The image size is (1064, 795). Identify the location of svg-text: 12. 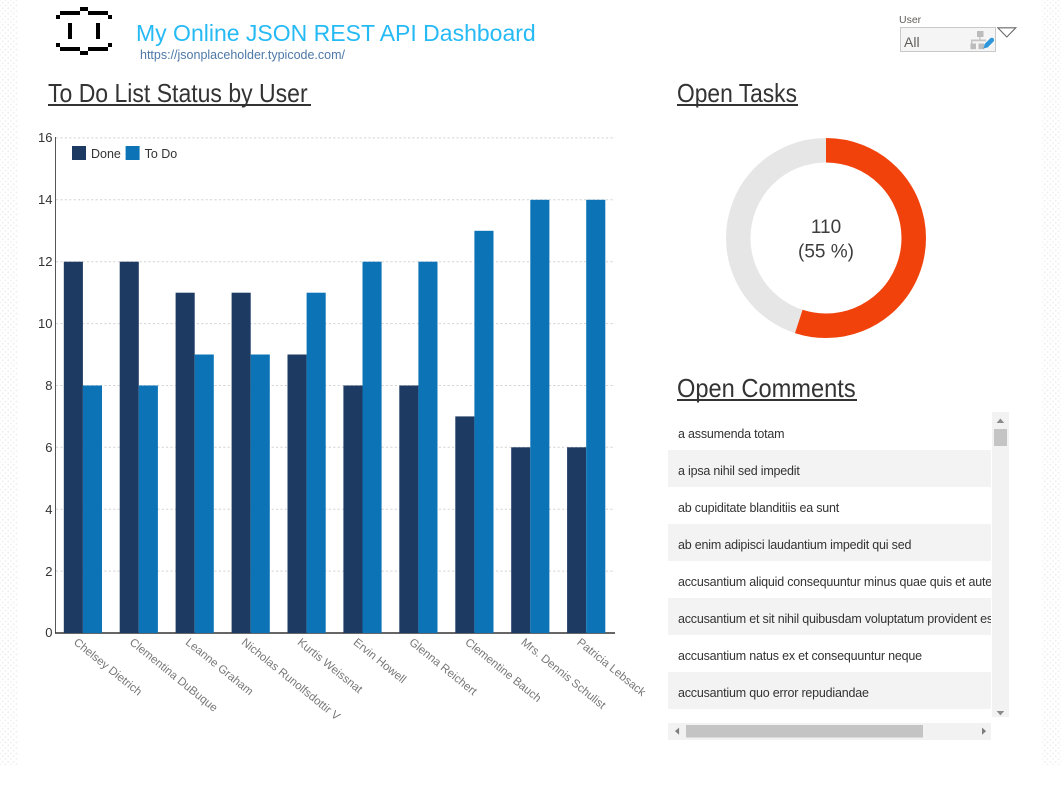
(45, 261).